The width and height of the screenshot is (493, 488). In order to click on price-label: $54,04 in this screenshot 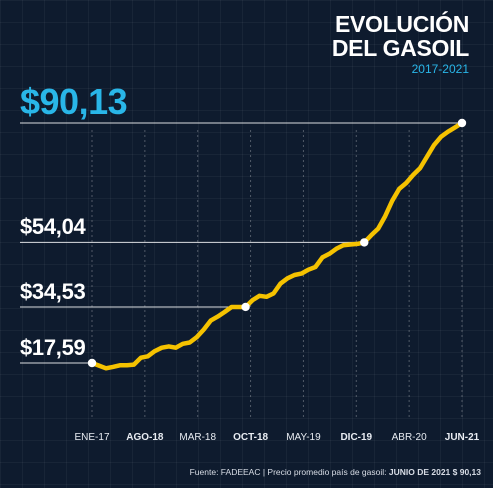, I will do `click(53, 227)`.